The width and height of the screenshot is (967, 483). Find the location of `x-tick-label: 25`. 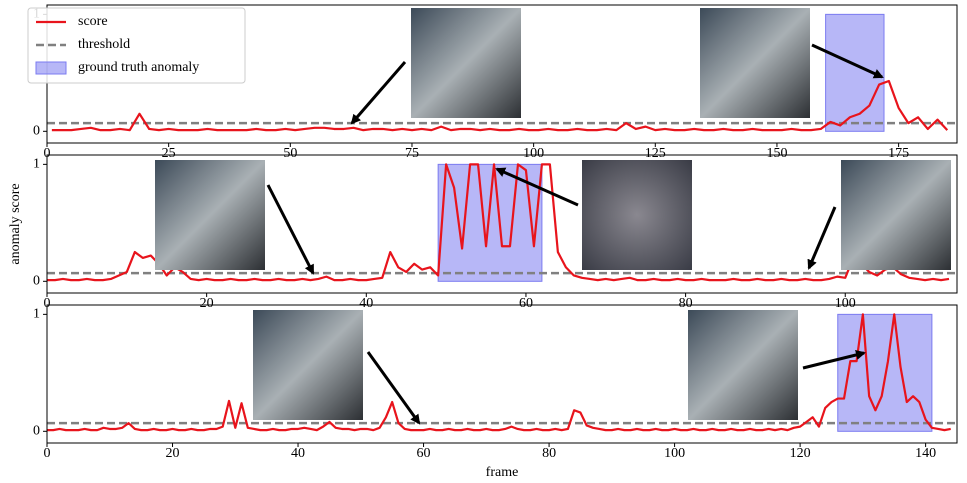

x-tick-label: 25 is located at coordinates (169, 153).